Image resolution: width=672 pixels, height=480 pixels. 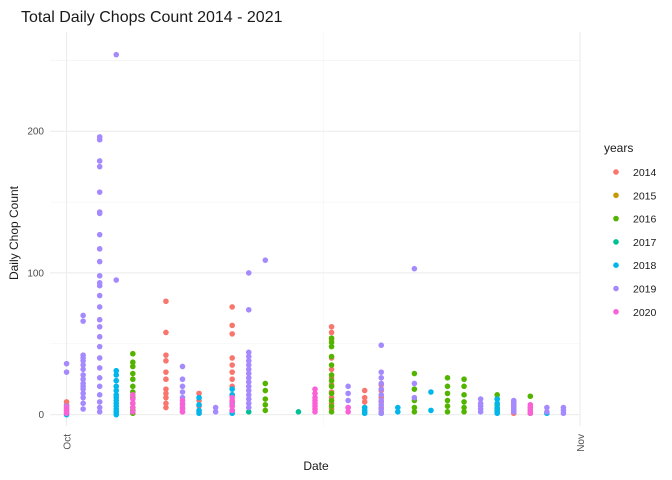 What do you see at coordinates (616, 312) in the screenshot?
I see `legend-key-2020` at bounding box center [616, 312].